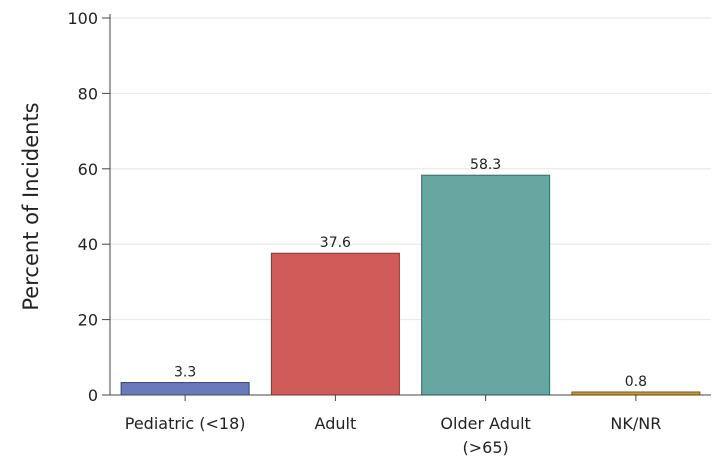  I want to click on y-tick-label: 60, so click(88, 169).